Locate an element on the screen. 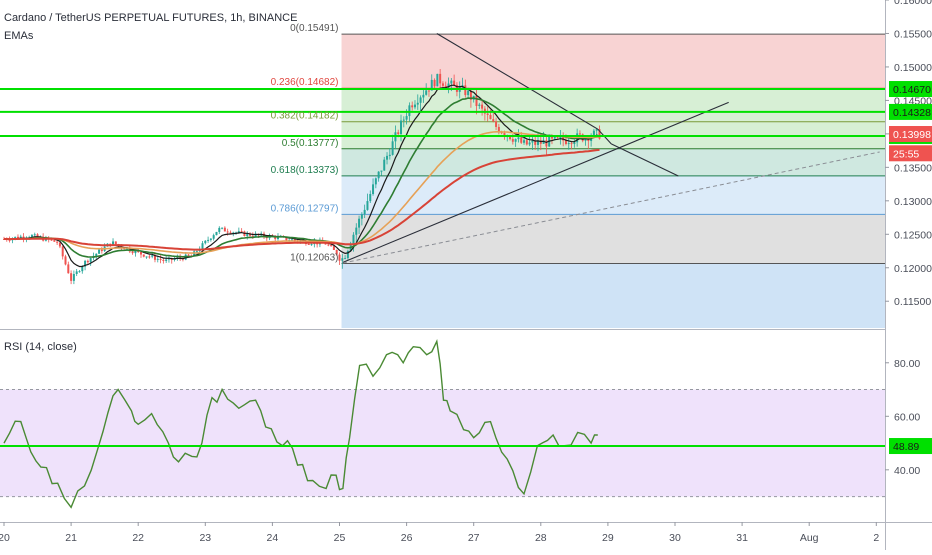  price-tick-label: 0.15500 is located at coordinates (913, 34).